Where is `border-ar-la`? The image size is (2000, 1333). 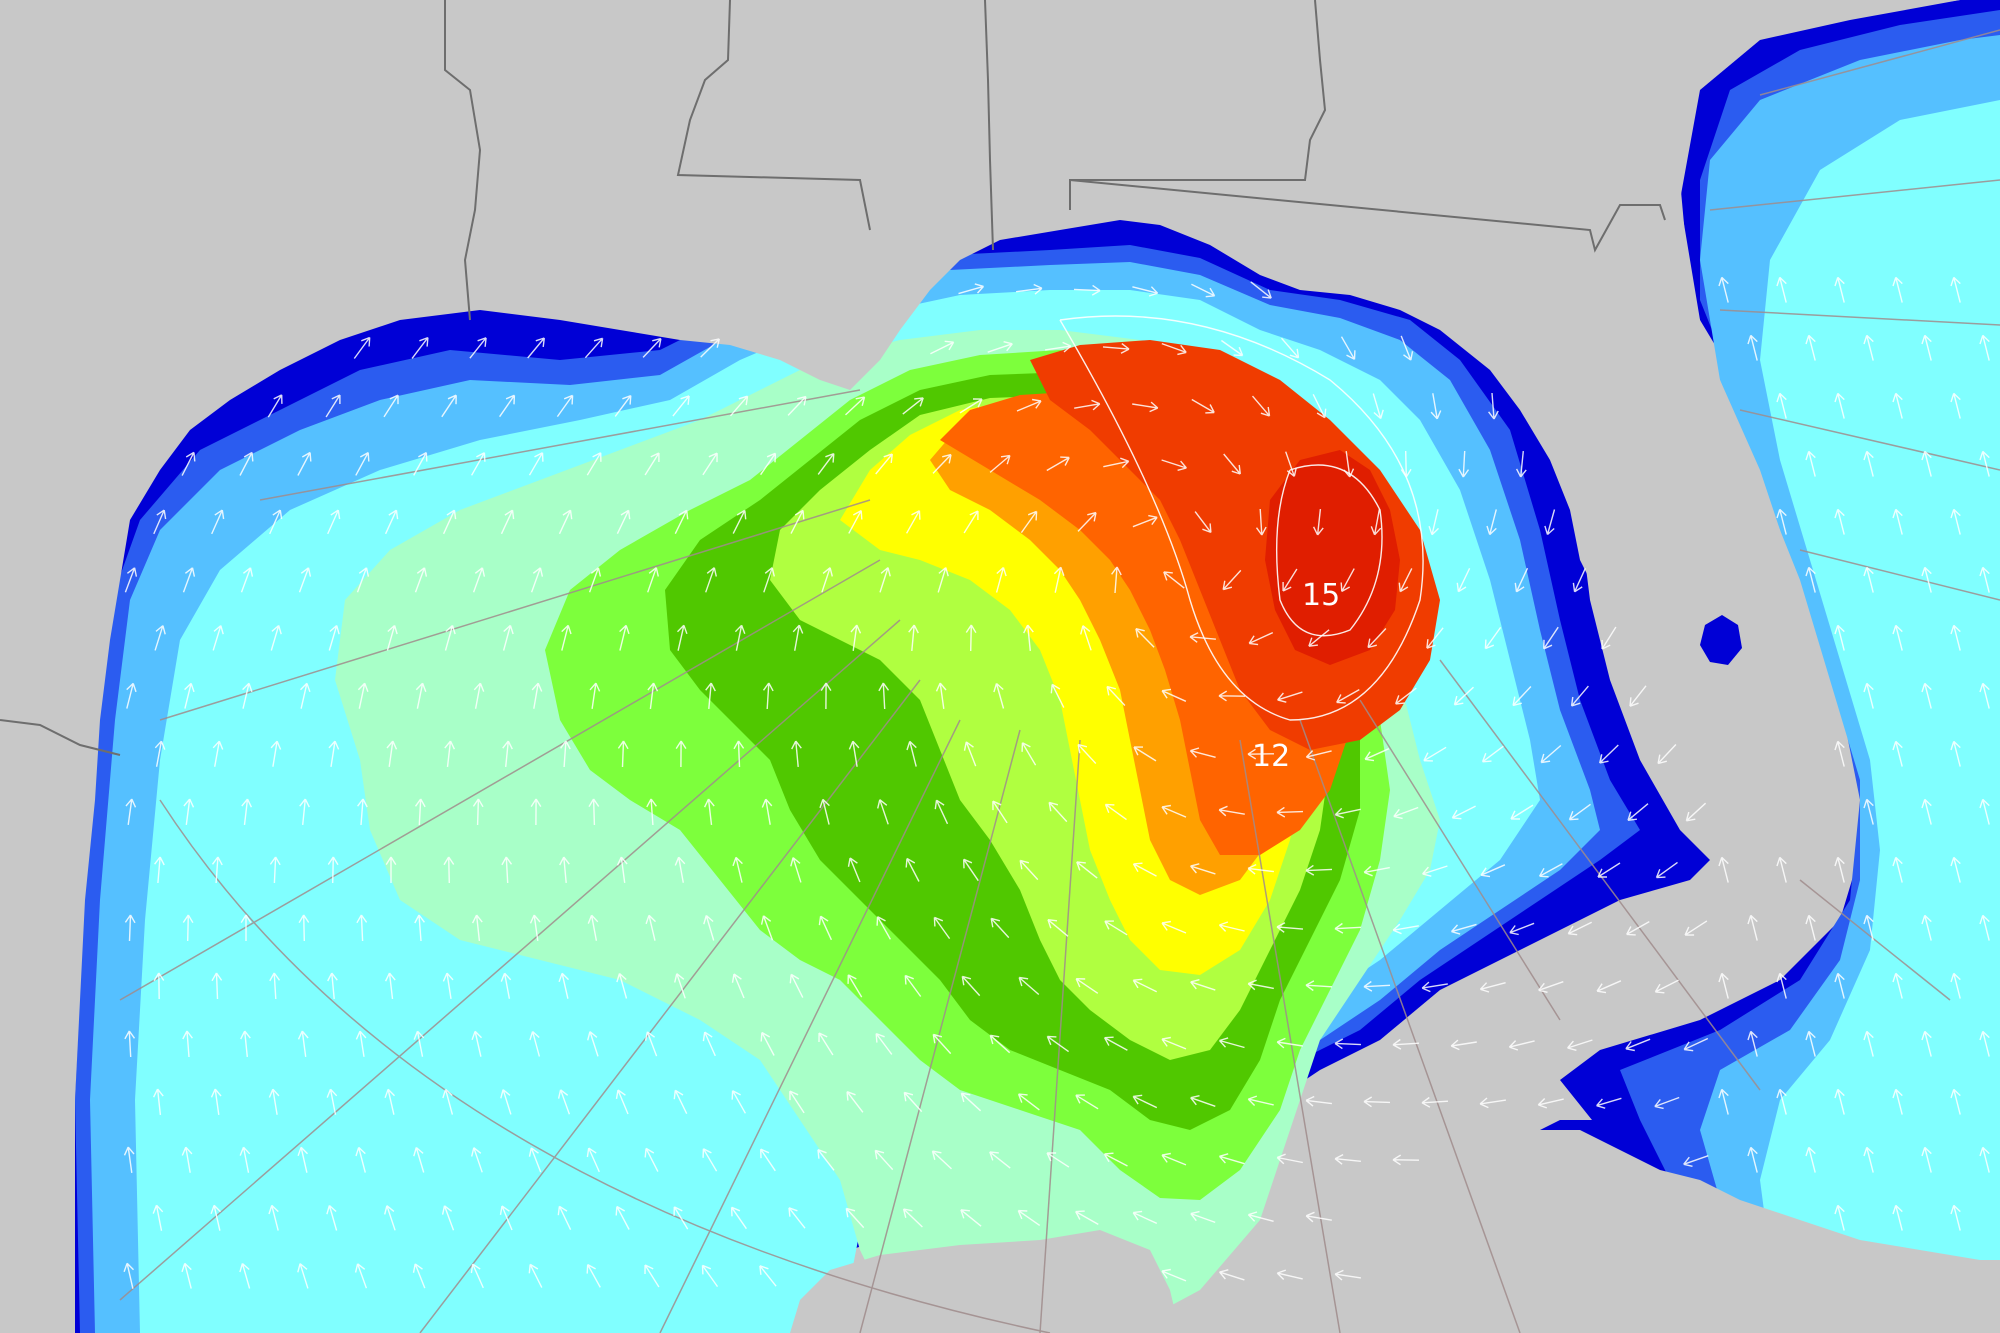
border-ar-la is located at coordinates (463, 160).